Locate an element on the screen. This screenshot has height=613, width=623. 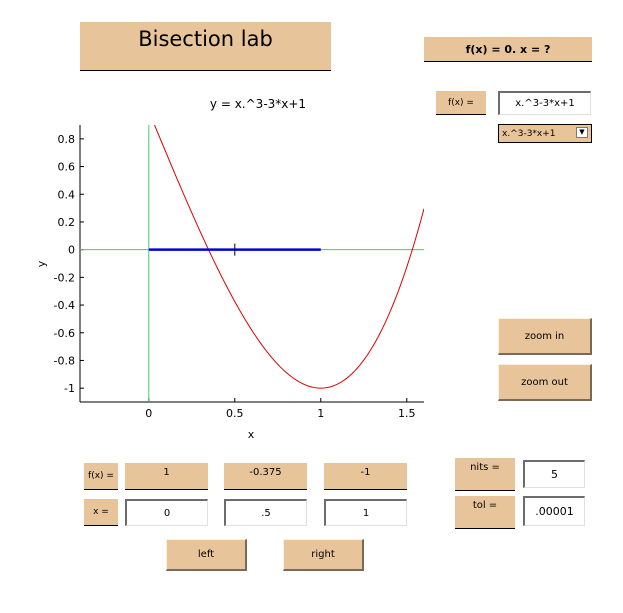
nits-input: 5 is located at coordinates (554, 474).